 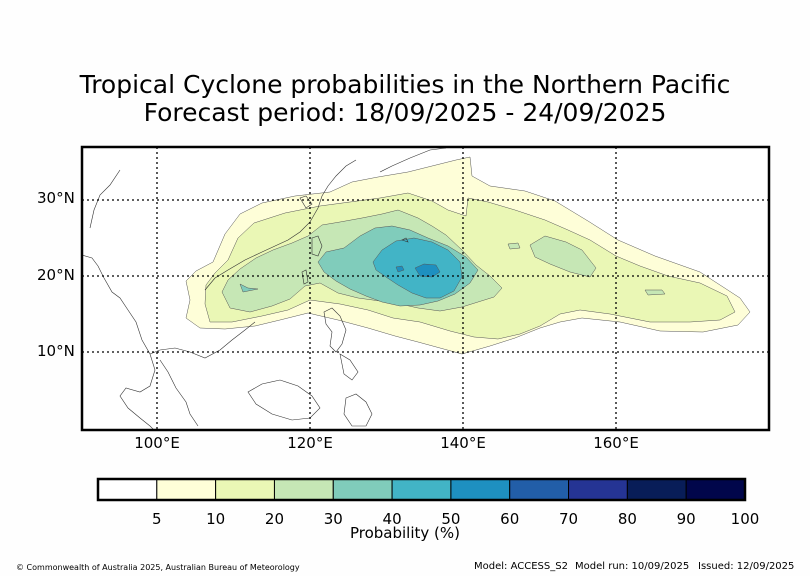 I want to click on colorbar-tick-label: 30, so click(x=333, y=519).